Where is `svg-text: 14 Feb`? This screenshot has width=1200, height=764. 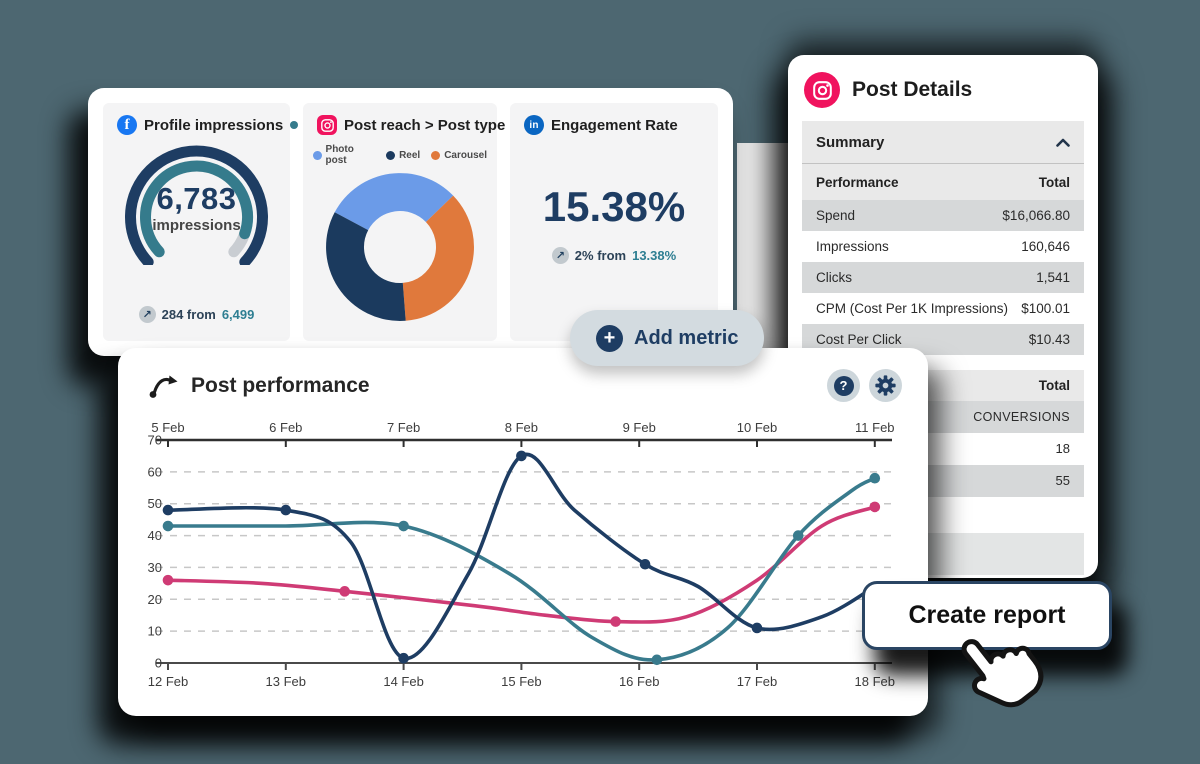
svg-text: 14 Feb is located at coordinates (403, 681).